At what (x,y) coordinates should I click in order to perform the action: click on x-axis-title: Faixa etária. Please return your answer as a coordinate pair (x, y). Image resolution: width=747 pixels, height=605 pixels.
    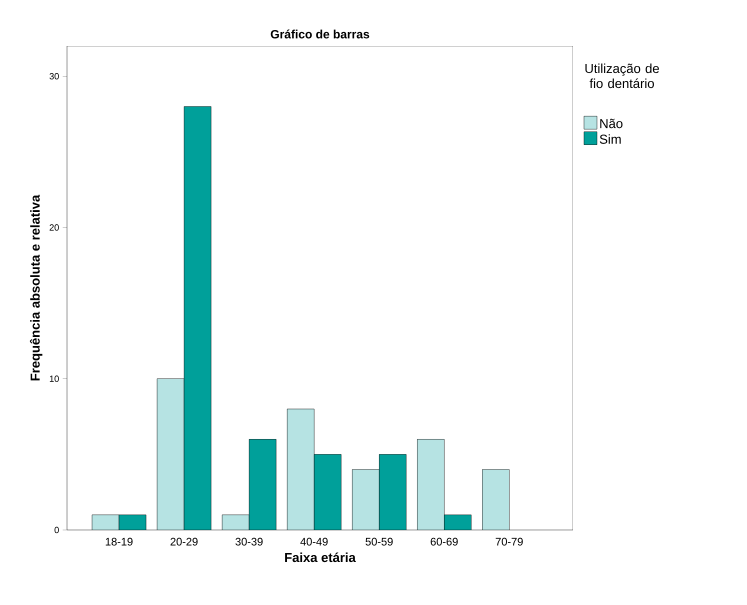
    Looking at the image, I should click on (320, 557).